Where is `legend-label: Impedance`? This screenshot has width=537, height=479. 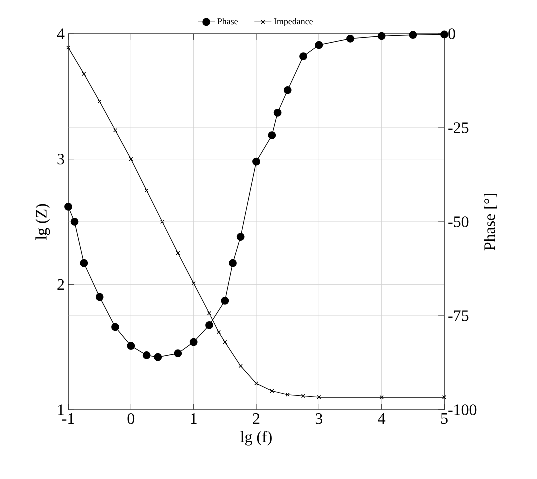 legend-label: Impedance is located at coordinates (293, 22).